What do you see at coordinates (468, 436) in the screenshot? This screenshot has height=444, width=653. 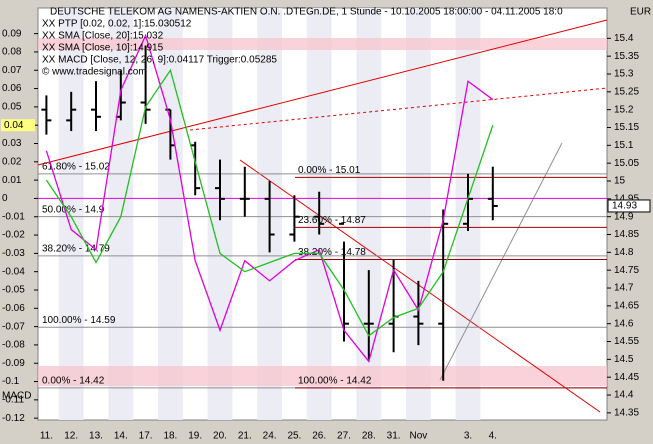 I see `x-tick-label: 3.` at bounding box center [468, 436].